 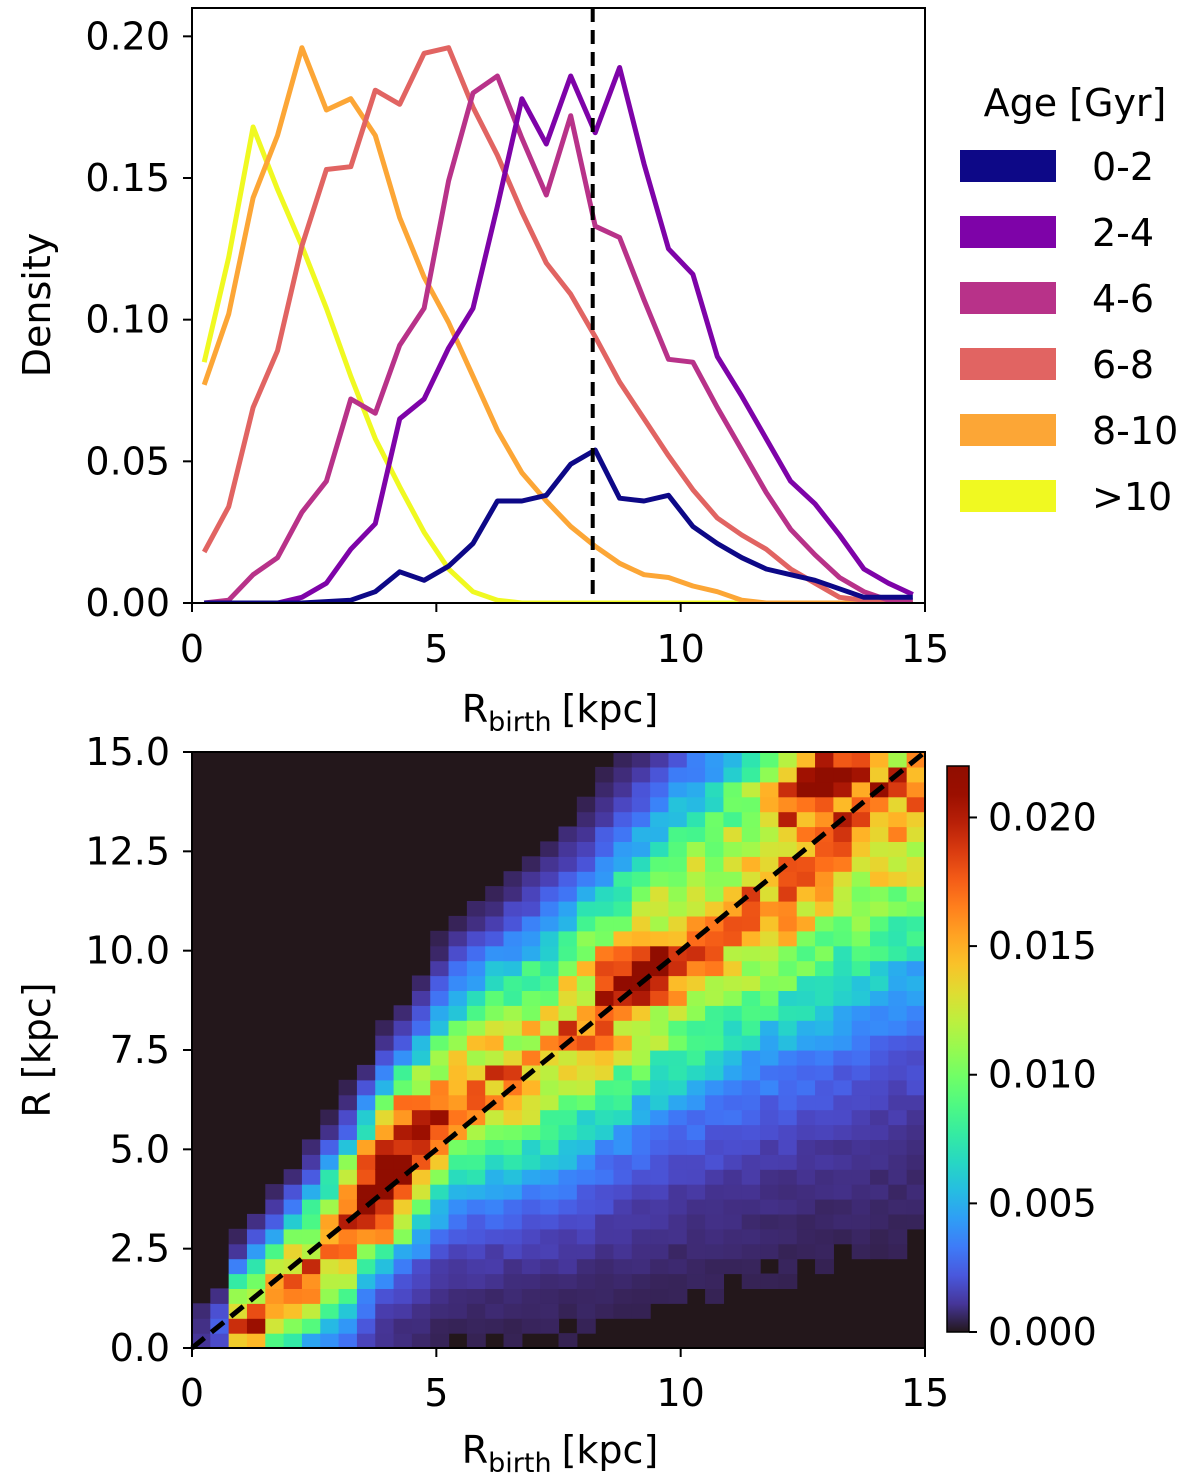 I want to click on density-x-ticks: 0 5 10 15, so click(x=564, y=637).